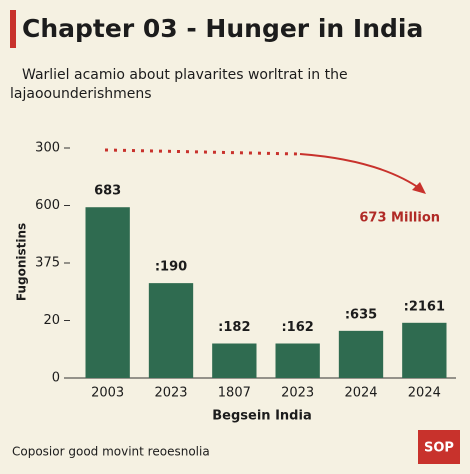 The image size is (470, 474). I want to click on footer: Coposior good movint reoesnolia, so click(111, 452).